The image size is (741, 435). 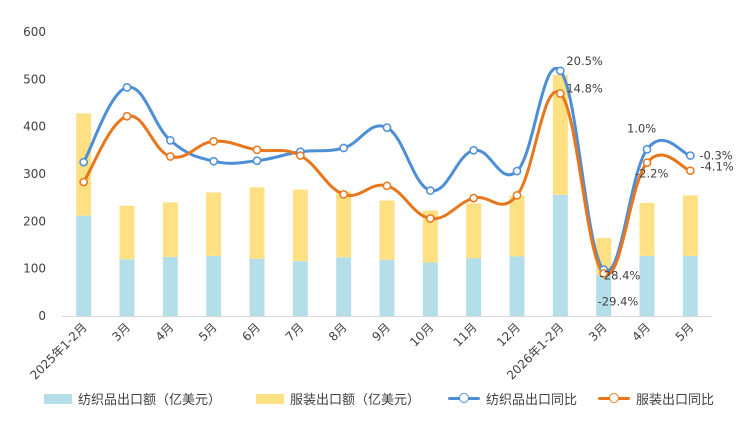 What do you see at coordinates (34, 79) in the screenshot?
I see `y-tick-label: 500` at bounding box center [34, 79].